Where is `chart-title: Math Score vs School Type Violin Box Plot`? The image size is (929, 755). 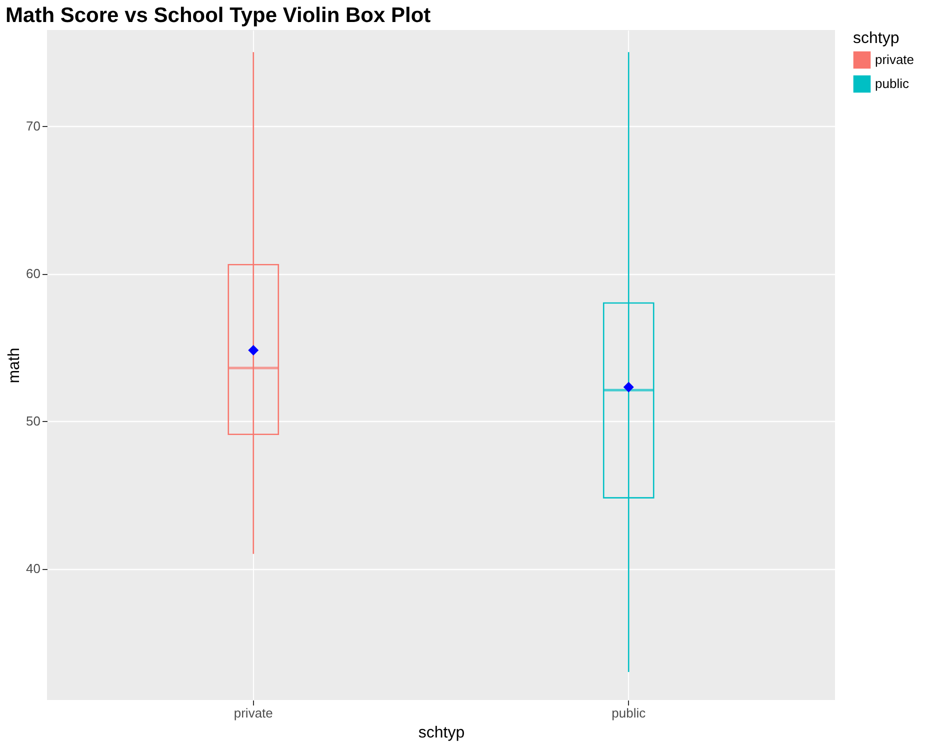
chart-title: Math Score vs School Type Violin Box Plot is located at coordinates (218, 15).